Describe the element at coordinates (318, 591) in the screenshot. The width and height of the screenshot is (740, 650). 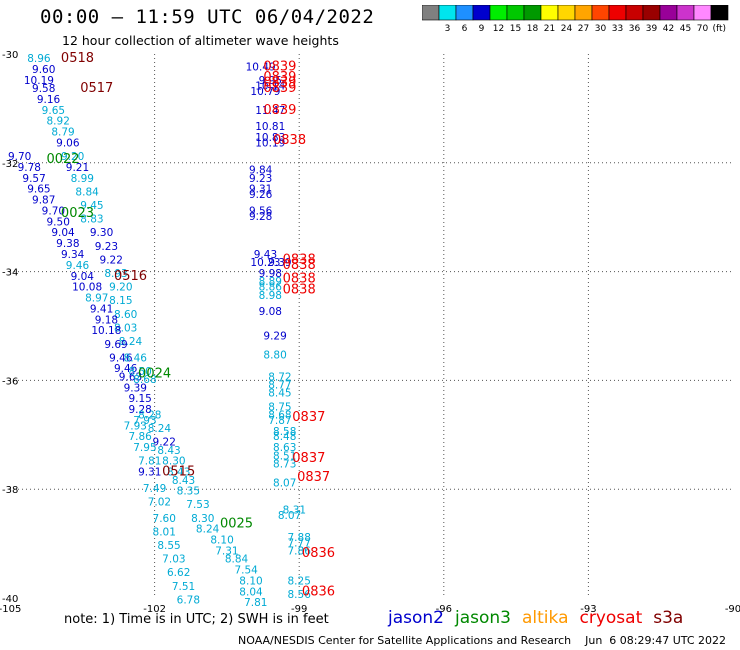
I see `pass-time-label: 0836` at that location.